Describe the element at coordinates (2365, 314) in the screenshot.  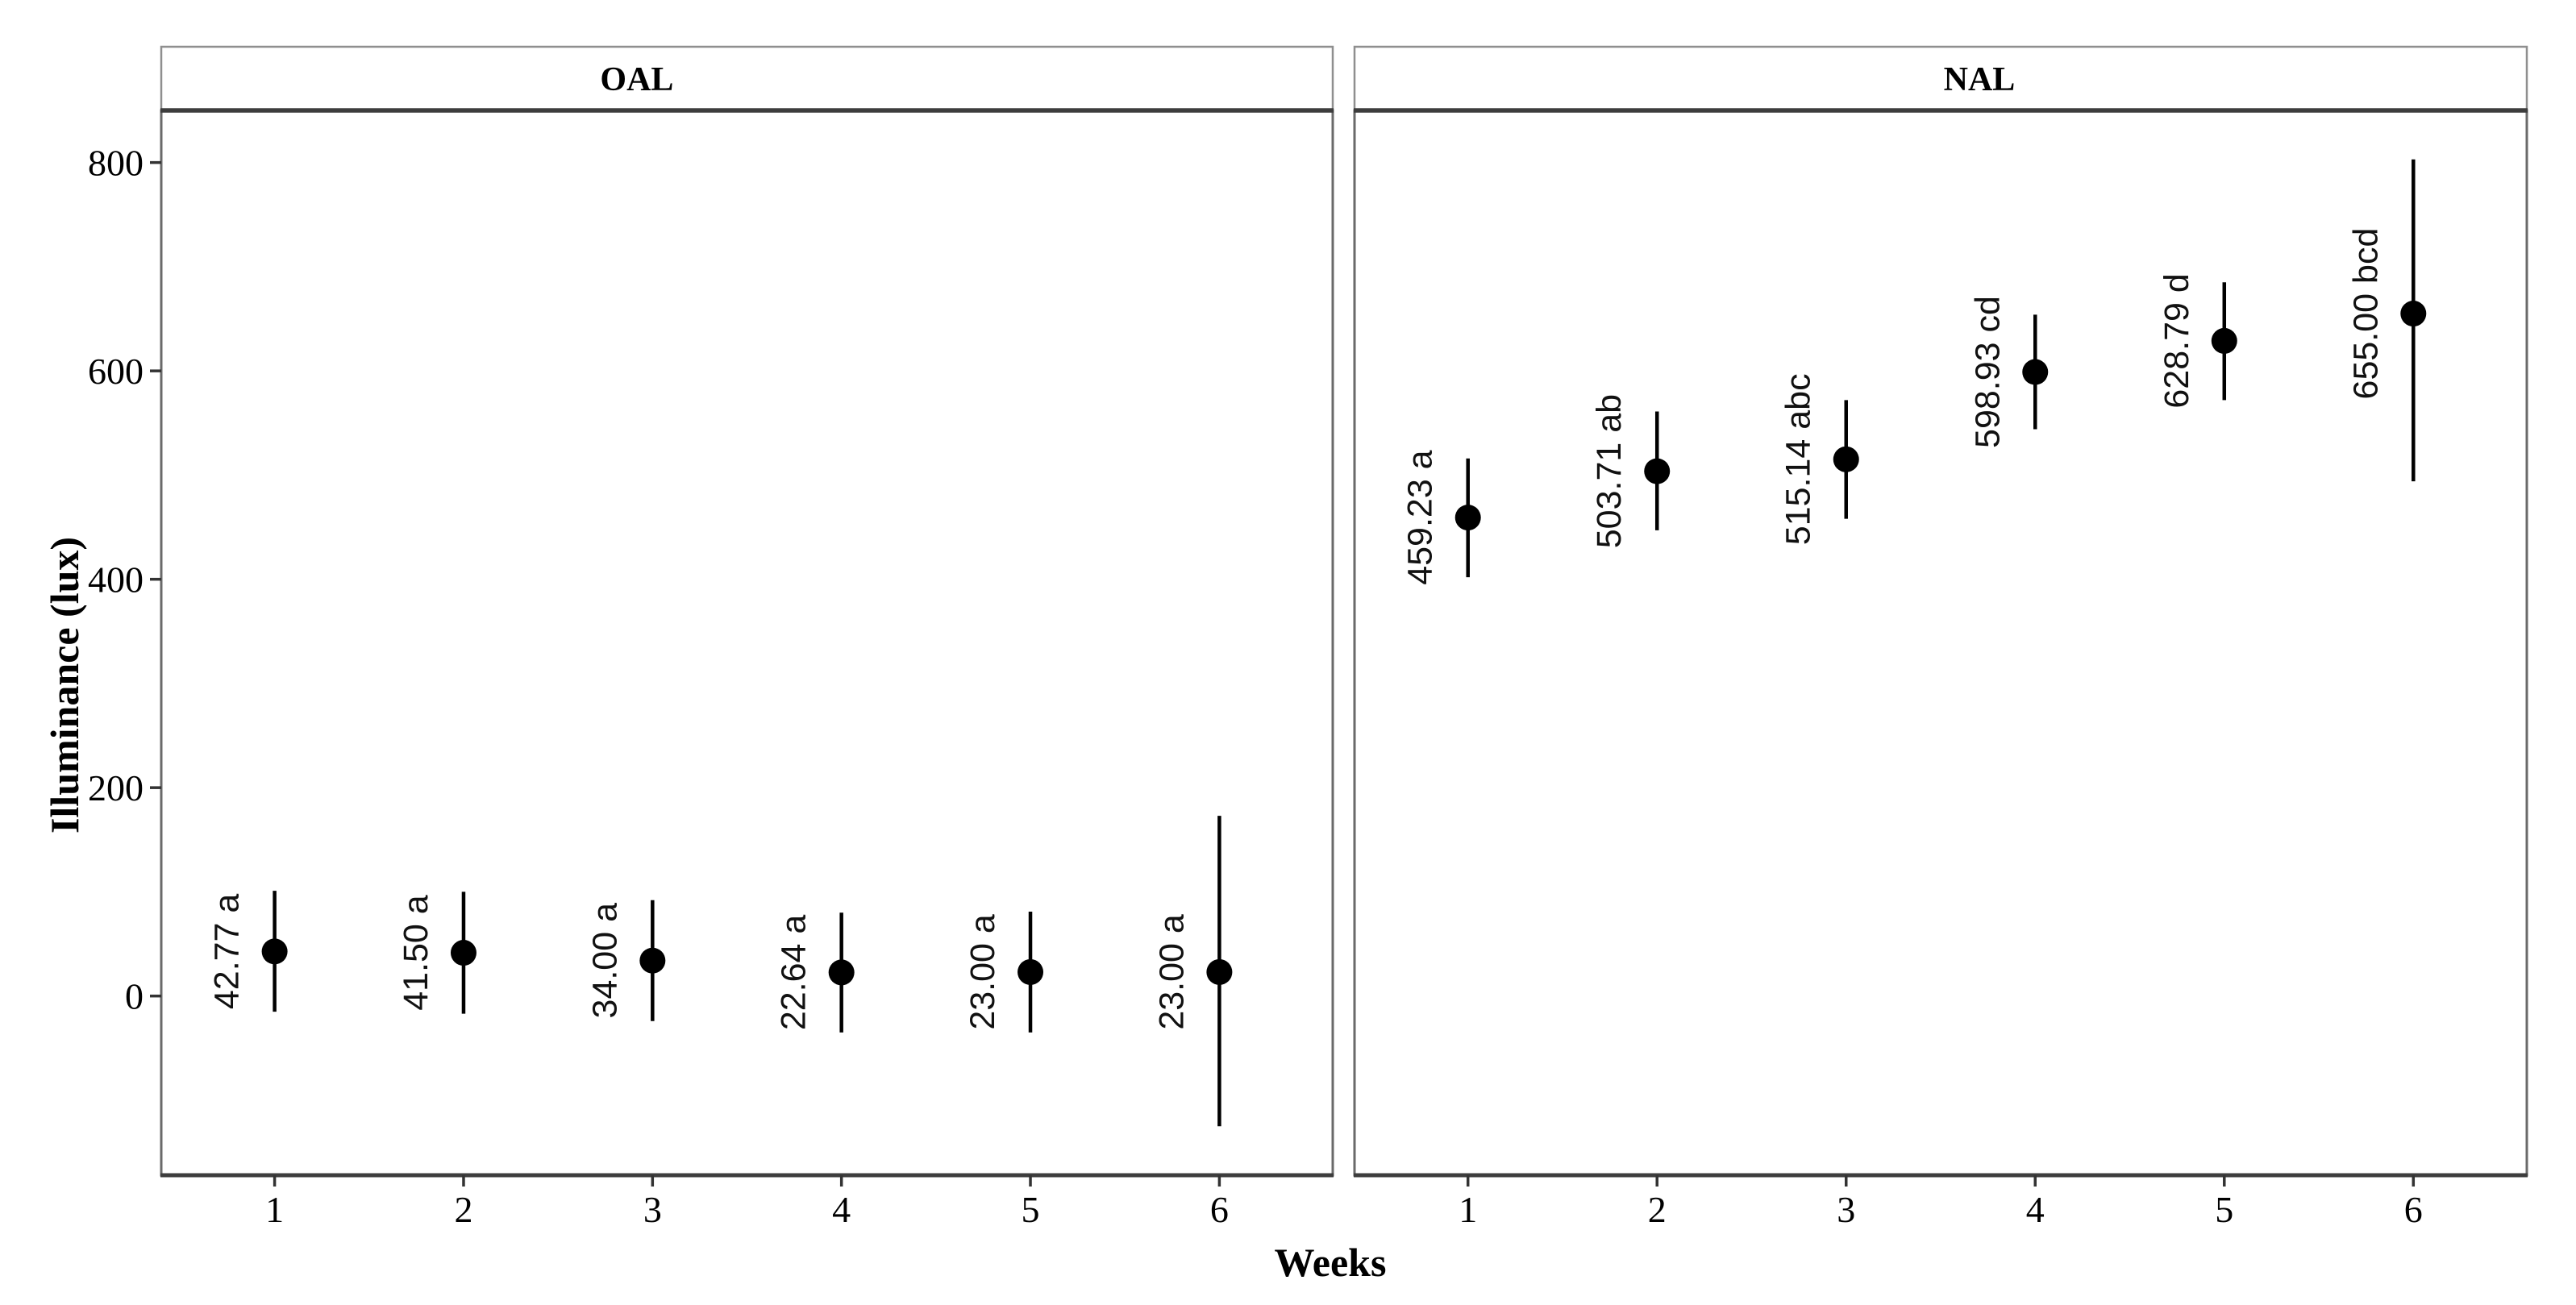
I see `point-value-label: 655.00 bcd` at that location.